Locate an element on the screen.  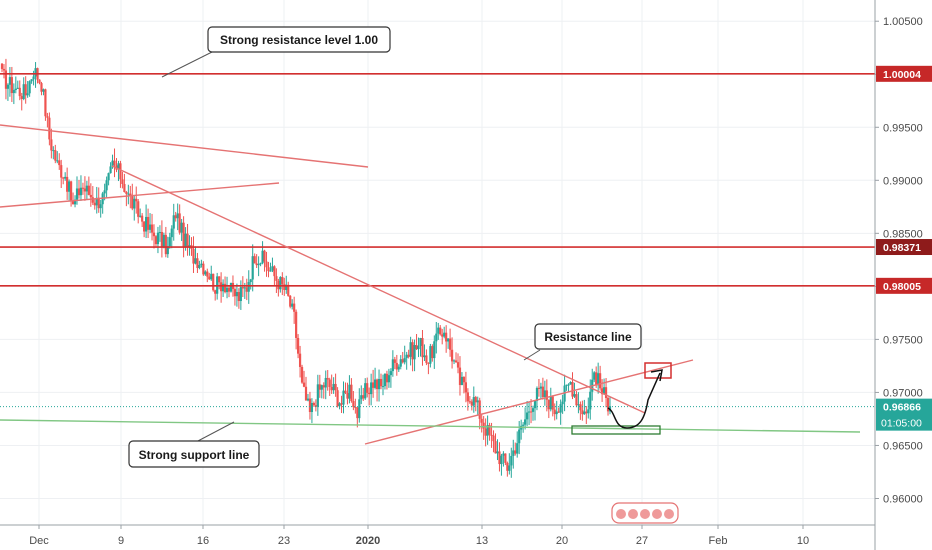
event-markers is located at coordinates (645, 513).